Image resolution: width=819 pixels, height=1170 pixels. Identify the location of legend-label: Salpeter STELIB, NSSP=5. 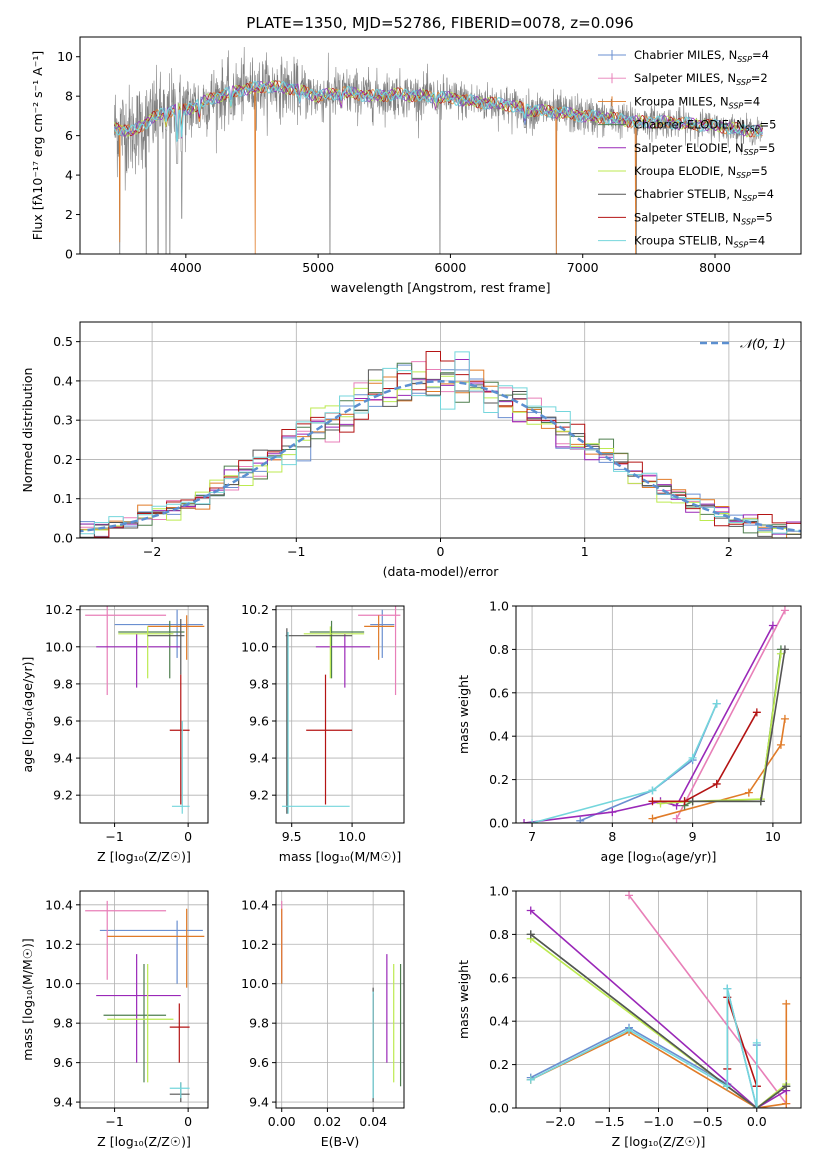
(703, 218).